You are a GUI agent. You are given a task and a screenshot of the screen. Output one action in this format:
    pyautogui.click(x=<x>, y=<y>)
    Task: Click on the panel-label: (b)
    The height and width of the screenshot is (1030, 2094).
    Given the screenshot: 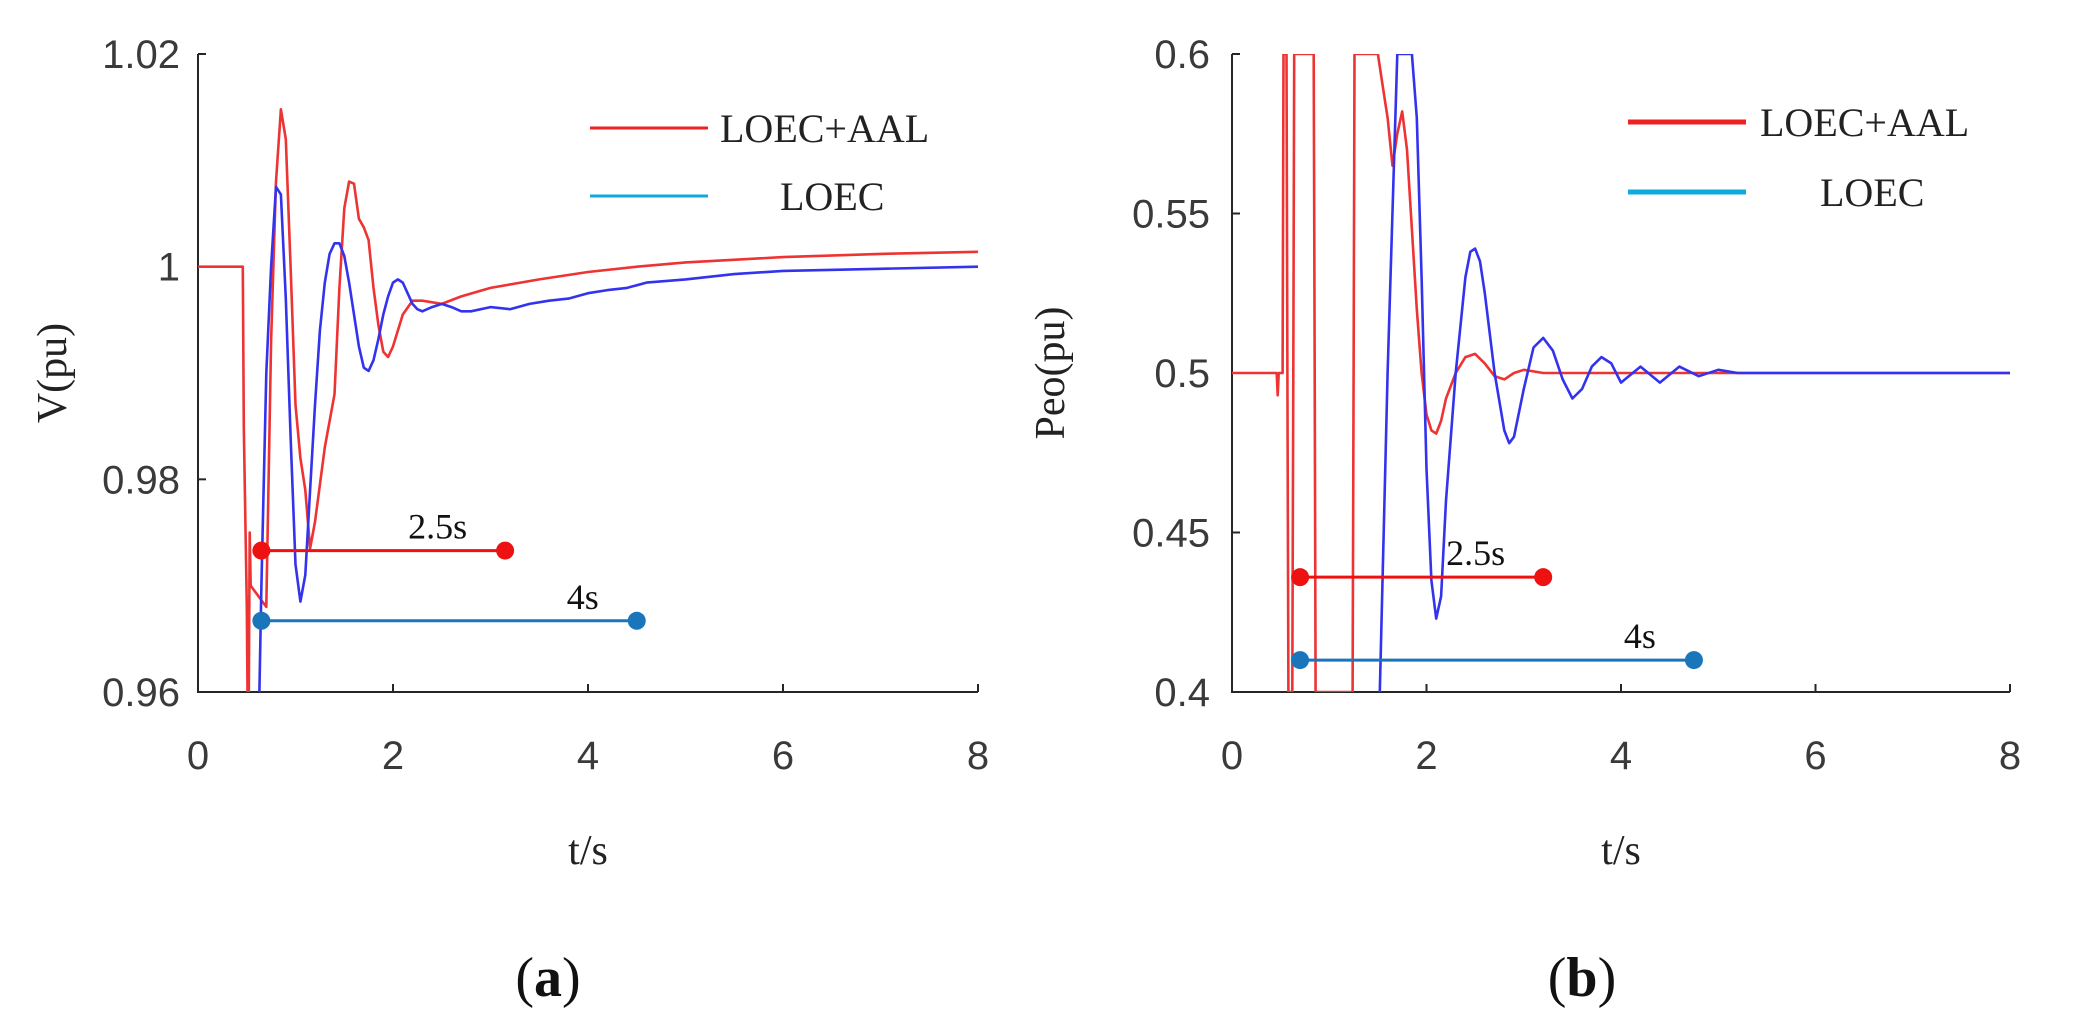 What is the action you would take?
    pyautogui.click(x=1582, y=978)
    